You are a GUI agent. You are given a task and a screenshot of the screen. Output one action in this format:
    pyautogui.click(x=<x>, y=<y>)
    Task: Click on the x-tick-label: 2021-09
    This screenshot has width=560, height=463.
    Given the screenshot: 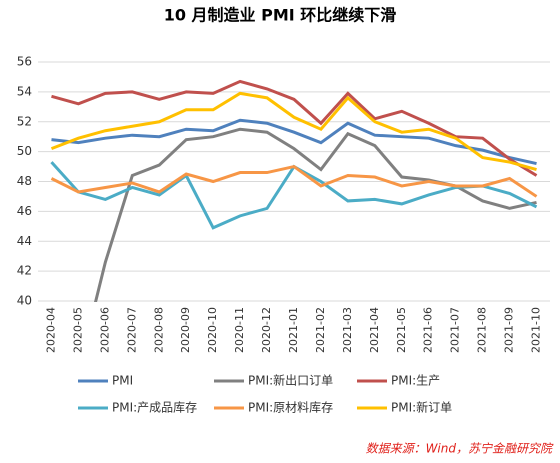 What is the action you would take?
    pyautogui.click(x=509, y=330)
    